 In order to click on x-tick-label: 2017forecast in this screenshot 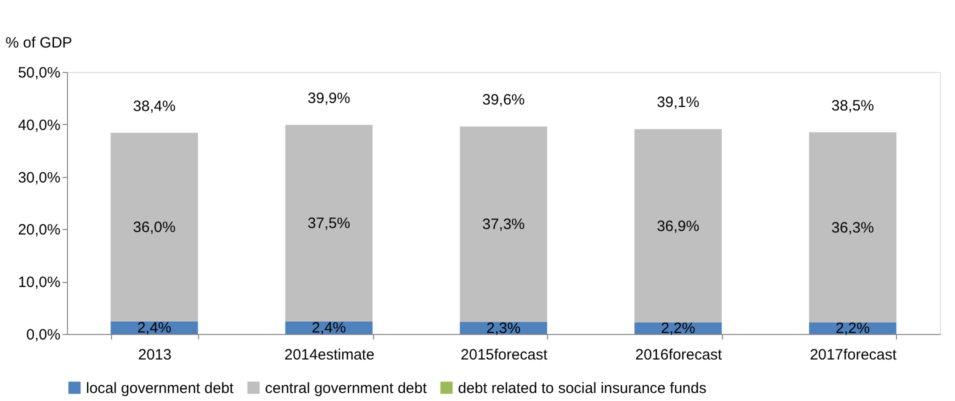, I will do `click(854, 355)`.